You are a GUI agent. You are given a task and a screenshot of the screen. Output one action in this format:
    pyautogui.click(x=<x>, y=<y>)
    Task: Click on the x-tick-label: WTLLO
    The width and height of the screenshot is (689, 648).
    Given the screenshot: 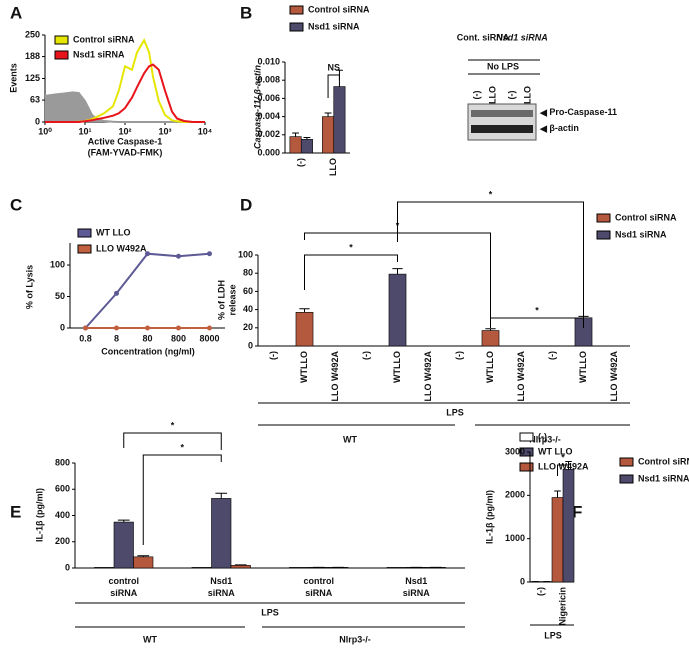 What is the action you would take?
    pyautogui.click(x=304, y=367)
    